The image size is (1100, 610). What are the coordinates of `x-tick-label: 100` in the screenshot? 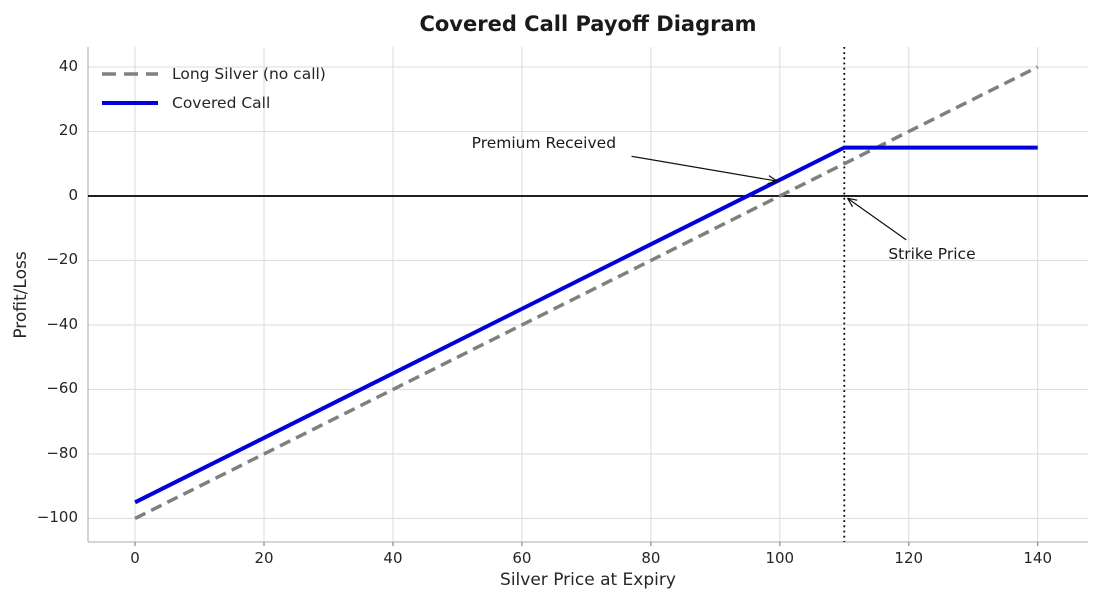 It's located at (780, 558).